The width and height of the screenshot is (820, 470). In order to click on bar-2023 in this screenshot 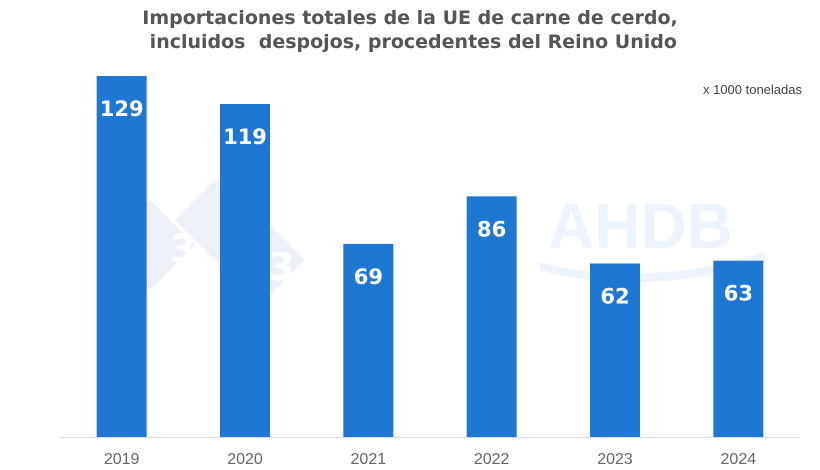, I will do `click(615, 350)`.